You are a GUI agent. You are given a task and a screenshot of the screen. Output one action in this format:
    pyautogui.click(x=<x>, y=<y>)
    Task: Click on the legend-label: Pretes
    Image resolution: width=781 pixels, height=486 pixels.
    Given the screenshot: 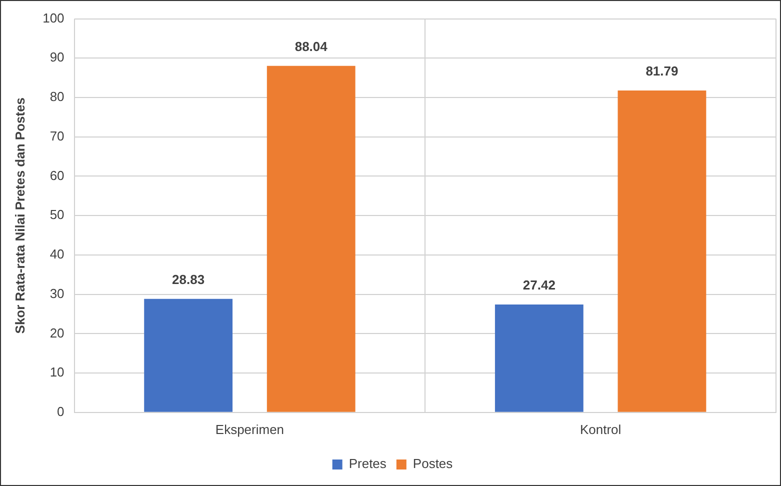 What is the action you would take?
    pyautogui.click(x=367, y=464)
    